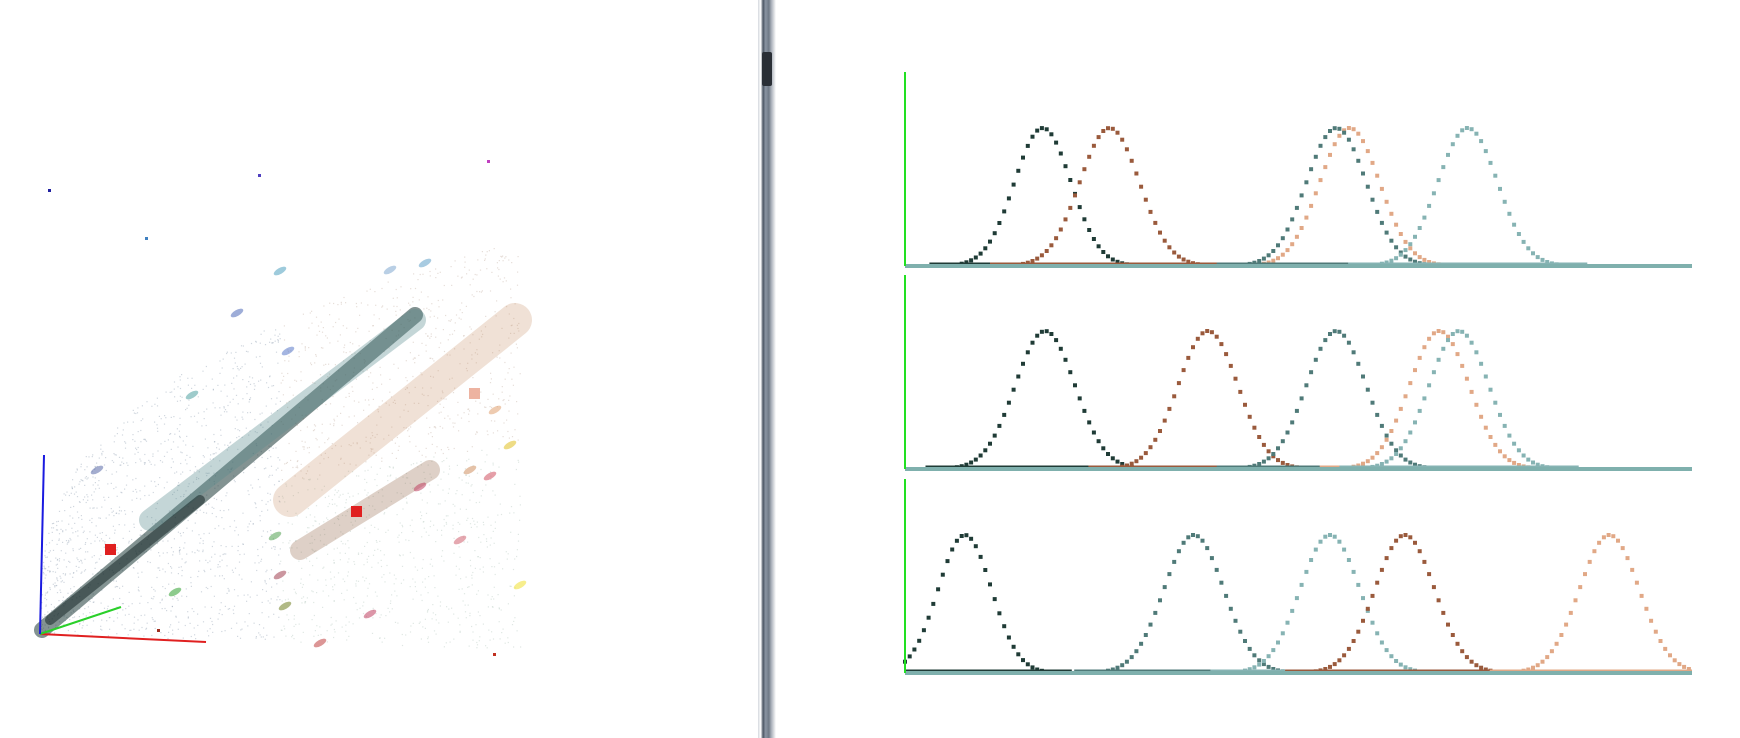 The height and width of the screenshot is (738, 1740). What do you see at coordinates (767, 369) in the screenshot?
I see `panel-splitter` at bounding box center [767, 369].